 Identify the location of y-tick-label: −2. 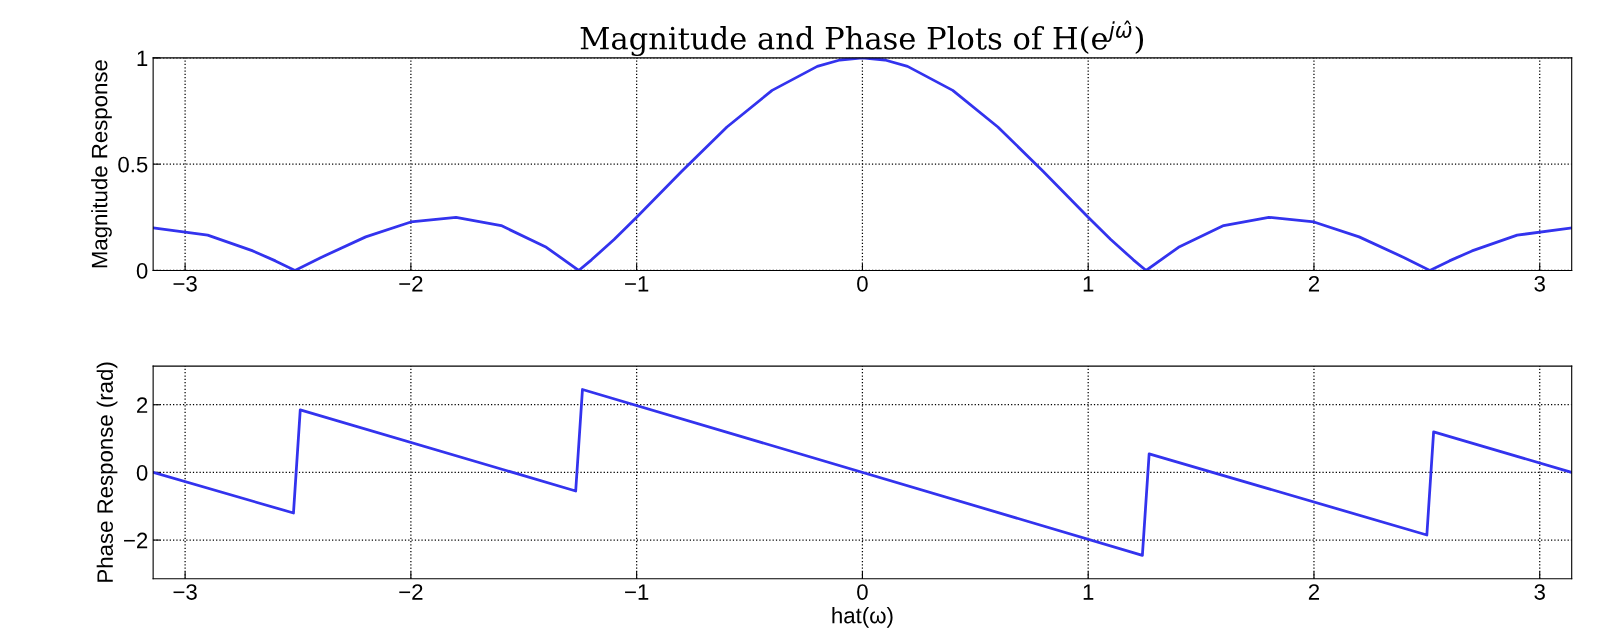
(136, 540).